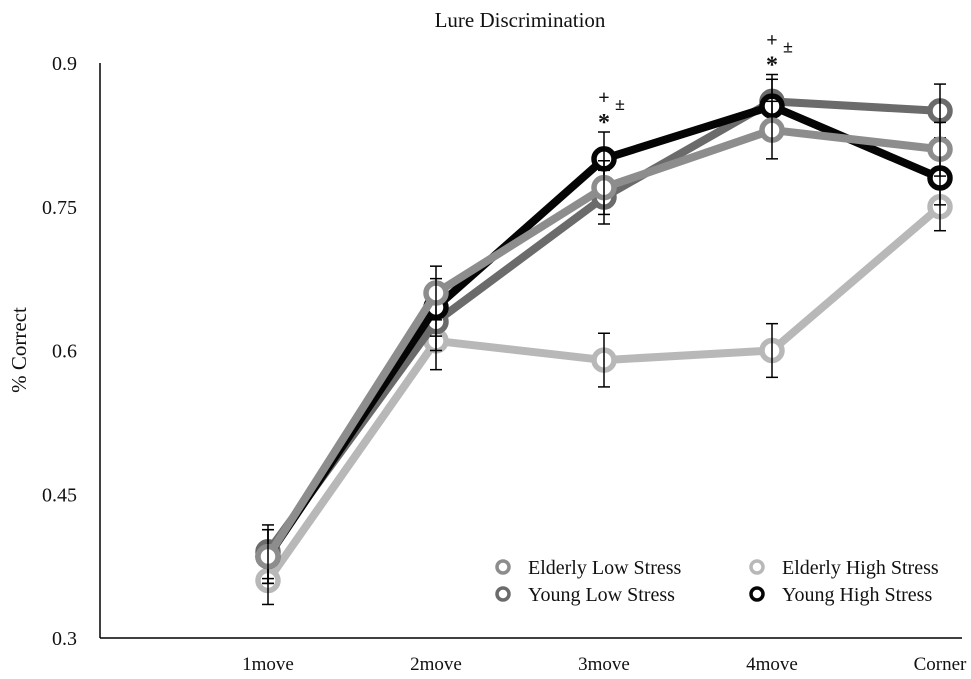 Image resolution: width=971 pixels, height=679 pixels. What do you see at coordinates (520, 20) in the screenshot?
I see `chart-title: Lure Discrimination` at bounding box center [520, 20].